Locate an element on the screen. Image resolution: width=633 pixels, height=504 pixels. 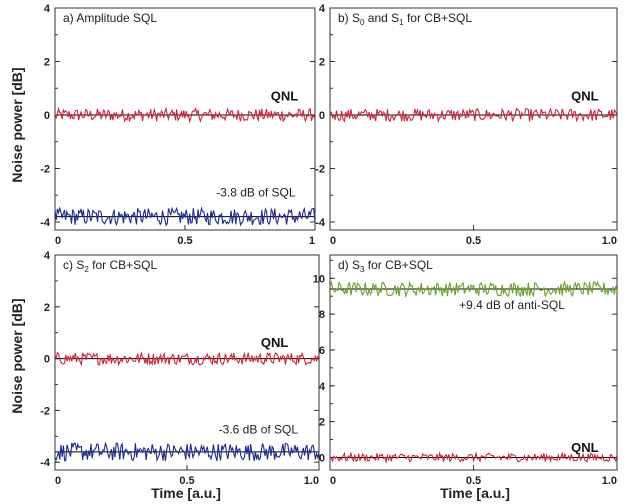
panel-title: a) Amplitude SQL is located at coordinates (110, 18).